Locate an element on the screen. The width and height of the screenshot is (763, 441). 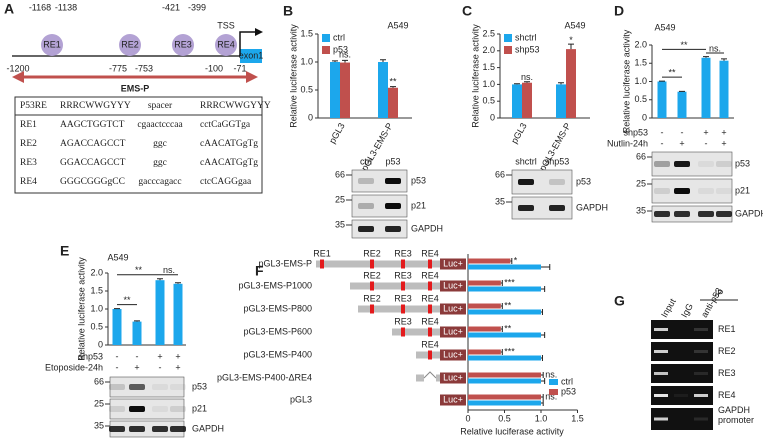
site-end: -753 is located at coordinates (144, 68).